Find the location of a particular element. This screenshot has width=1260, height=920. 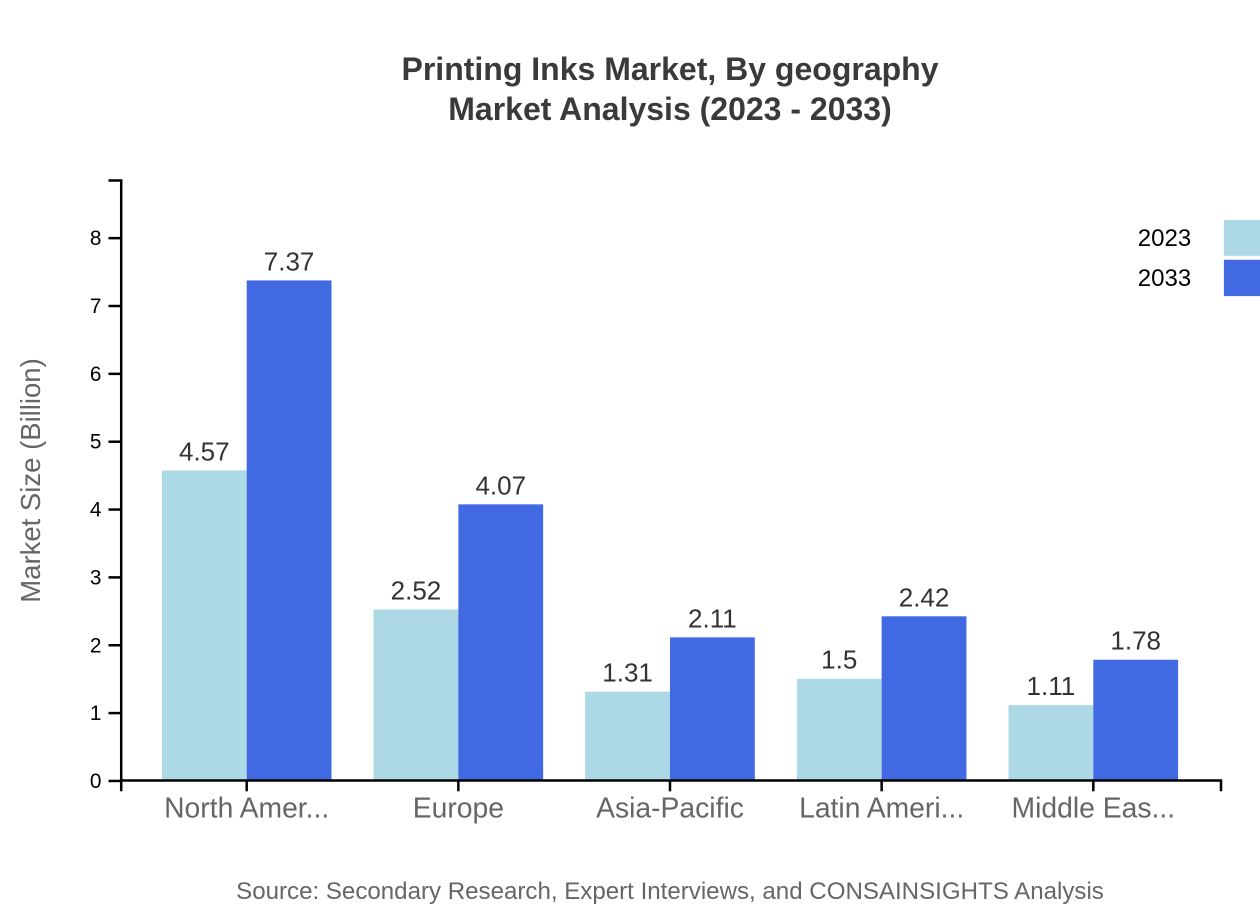

svg-text: 1.11 is located at coordinates (1051, 686).